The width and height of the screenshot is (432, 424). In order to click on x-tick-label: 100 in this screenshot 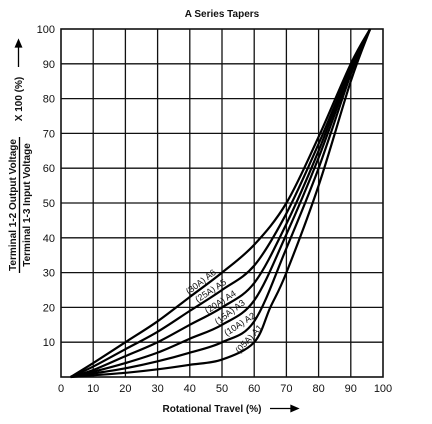, I will do `click(383, 389)`.